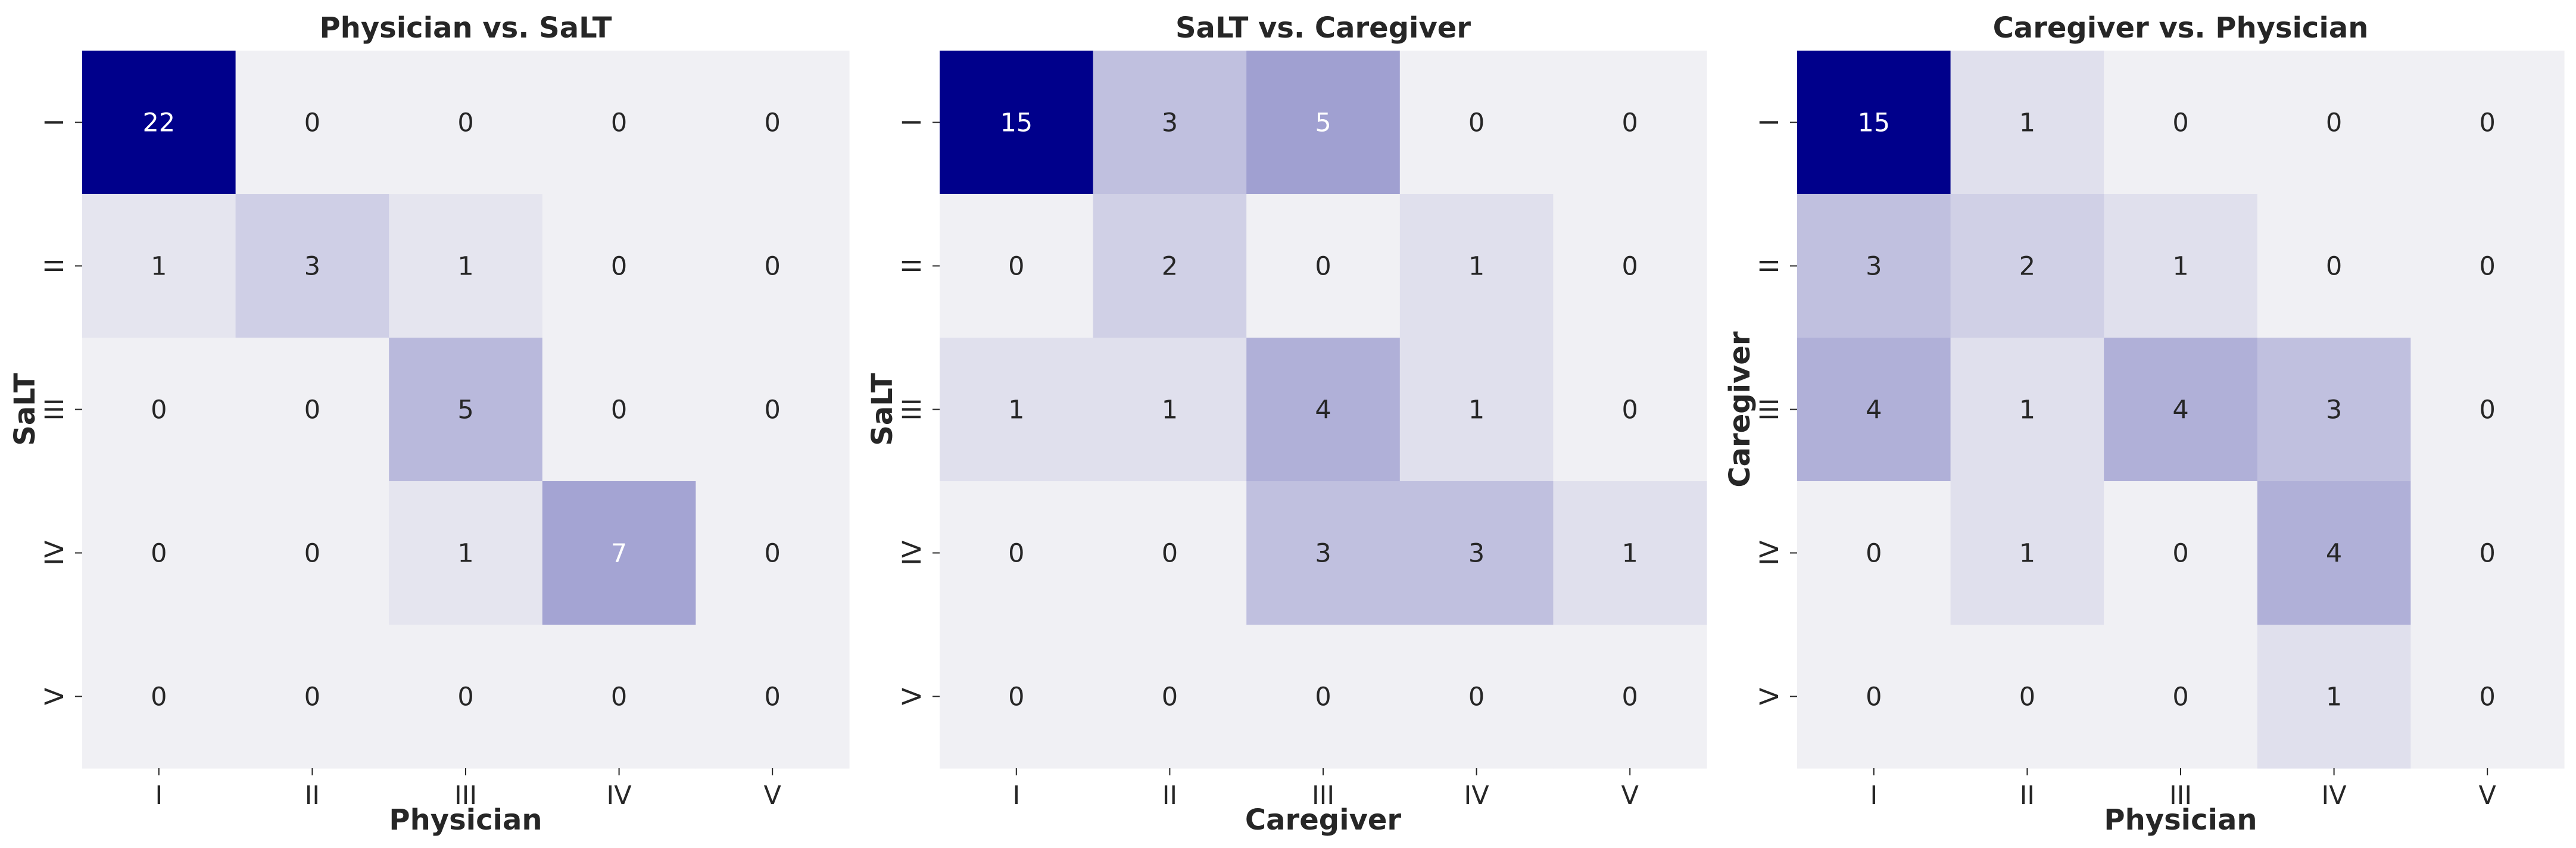  What do you see at coordinates (1770, 123) in the screenshot?
I see `y-tick-label: I` at bounding box center [1770, 123].